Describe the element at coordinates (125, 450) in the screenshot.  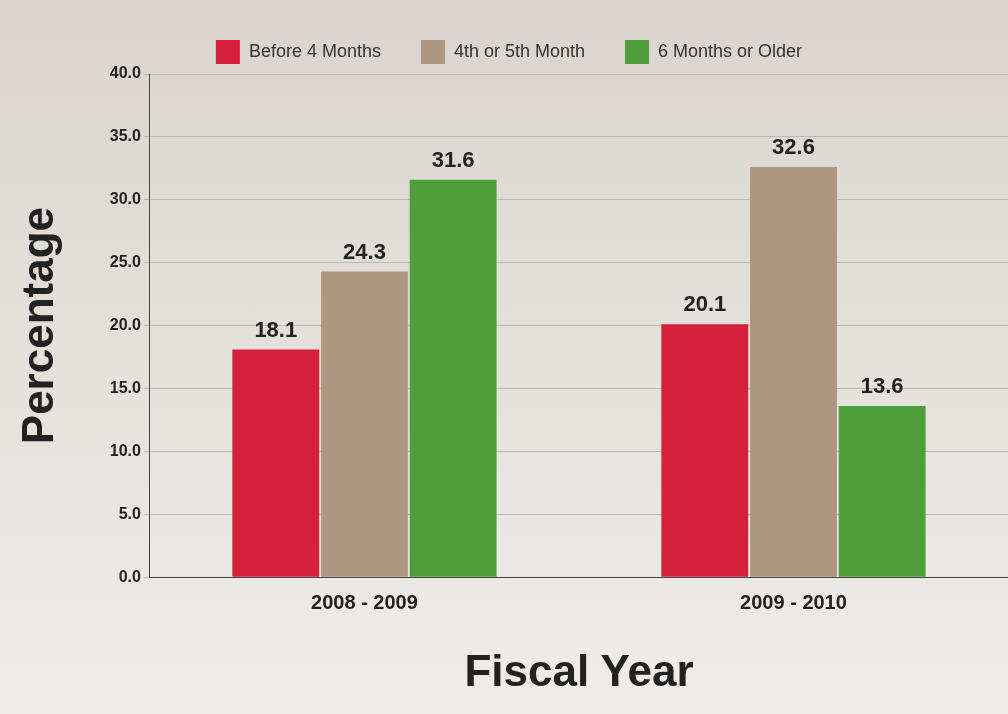
I see `y-tick-label: 10.0` at that location.